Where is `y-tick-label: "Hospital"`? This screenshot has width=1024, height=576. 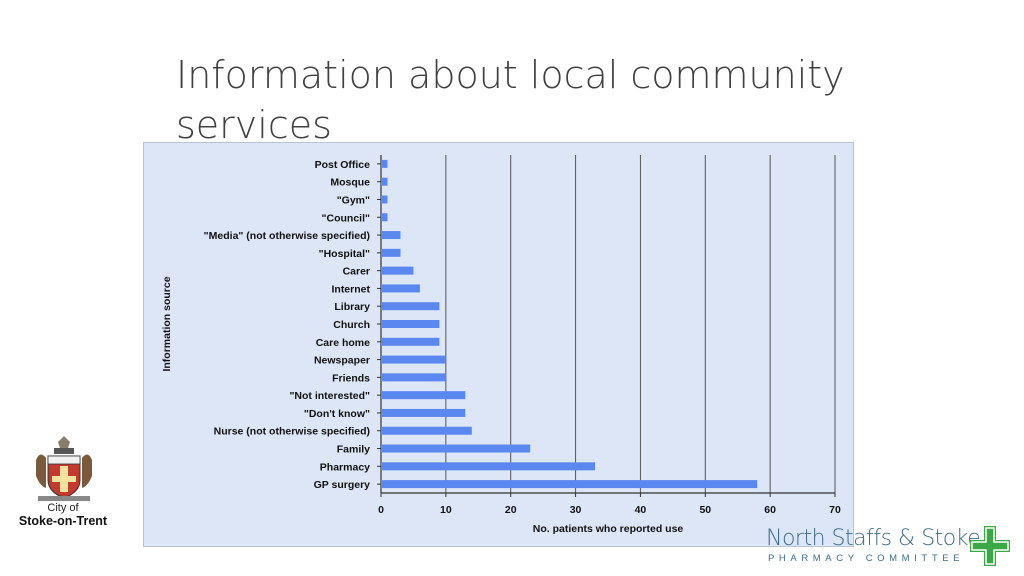
y-tick-label: "Hospital" is located at coordinates (344, 254).